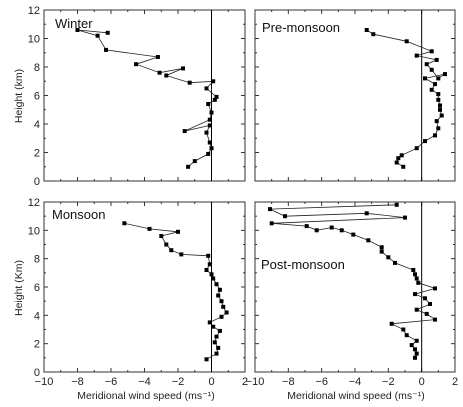 This screenshot has height=407, width=463. What do you see at coordinates (301, 27) in the screenshot?
I see `panel-title: Pre-monsoon` at bounding box center [301, 27].